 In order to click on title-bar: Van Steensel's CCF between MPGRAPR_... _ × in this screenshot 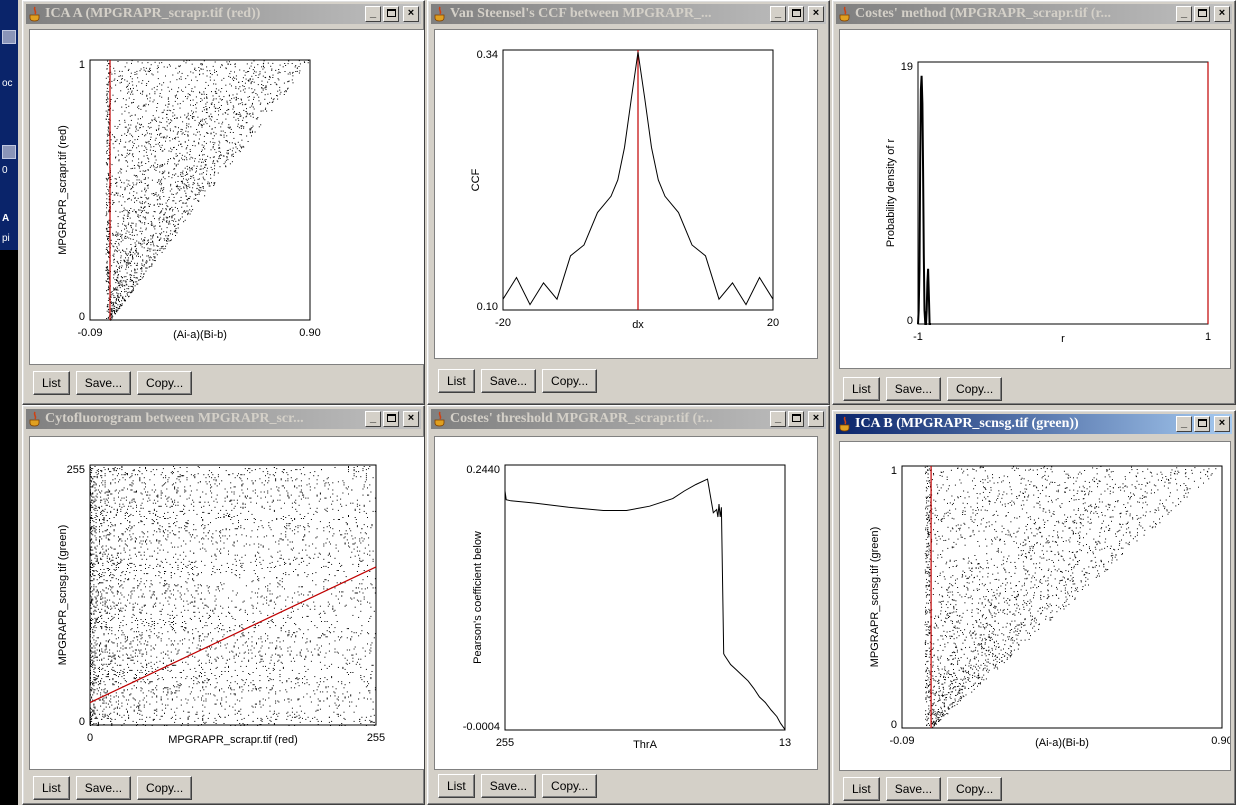, I will do `click(628, 14)`.